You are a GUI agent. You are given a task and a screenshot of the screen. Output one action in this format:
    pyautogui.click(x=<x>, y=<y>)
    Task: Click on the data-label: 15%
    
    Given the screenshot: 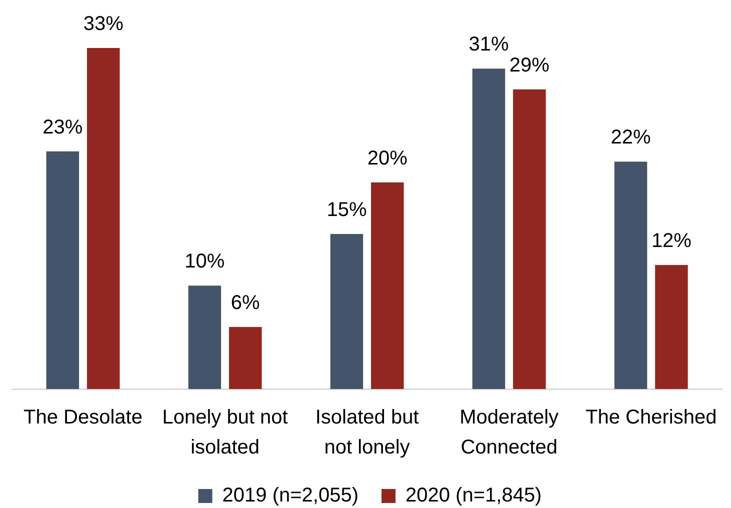 What is the action you would take?
    pyautogui.click(x=346, y=210)
    